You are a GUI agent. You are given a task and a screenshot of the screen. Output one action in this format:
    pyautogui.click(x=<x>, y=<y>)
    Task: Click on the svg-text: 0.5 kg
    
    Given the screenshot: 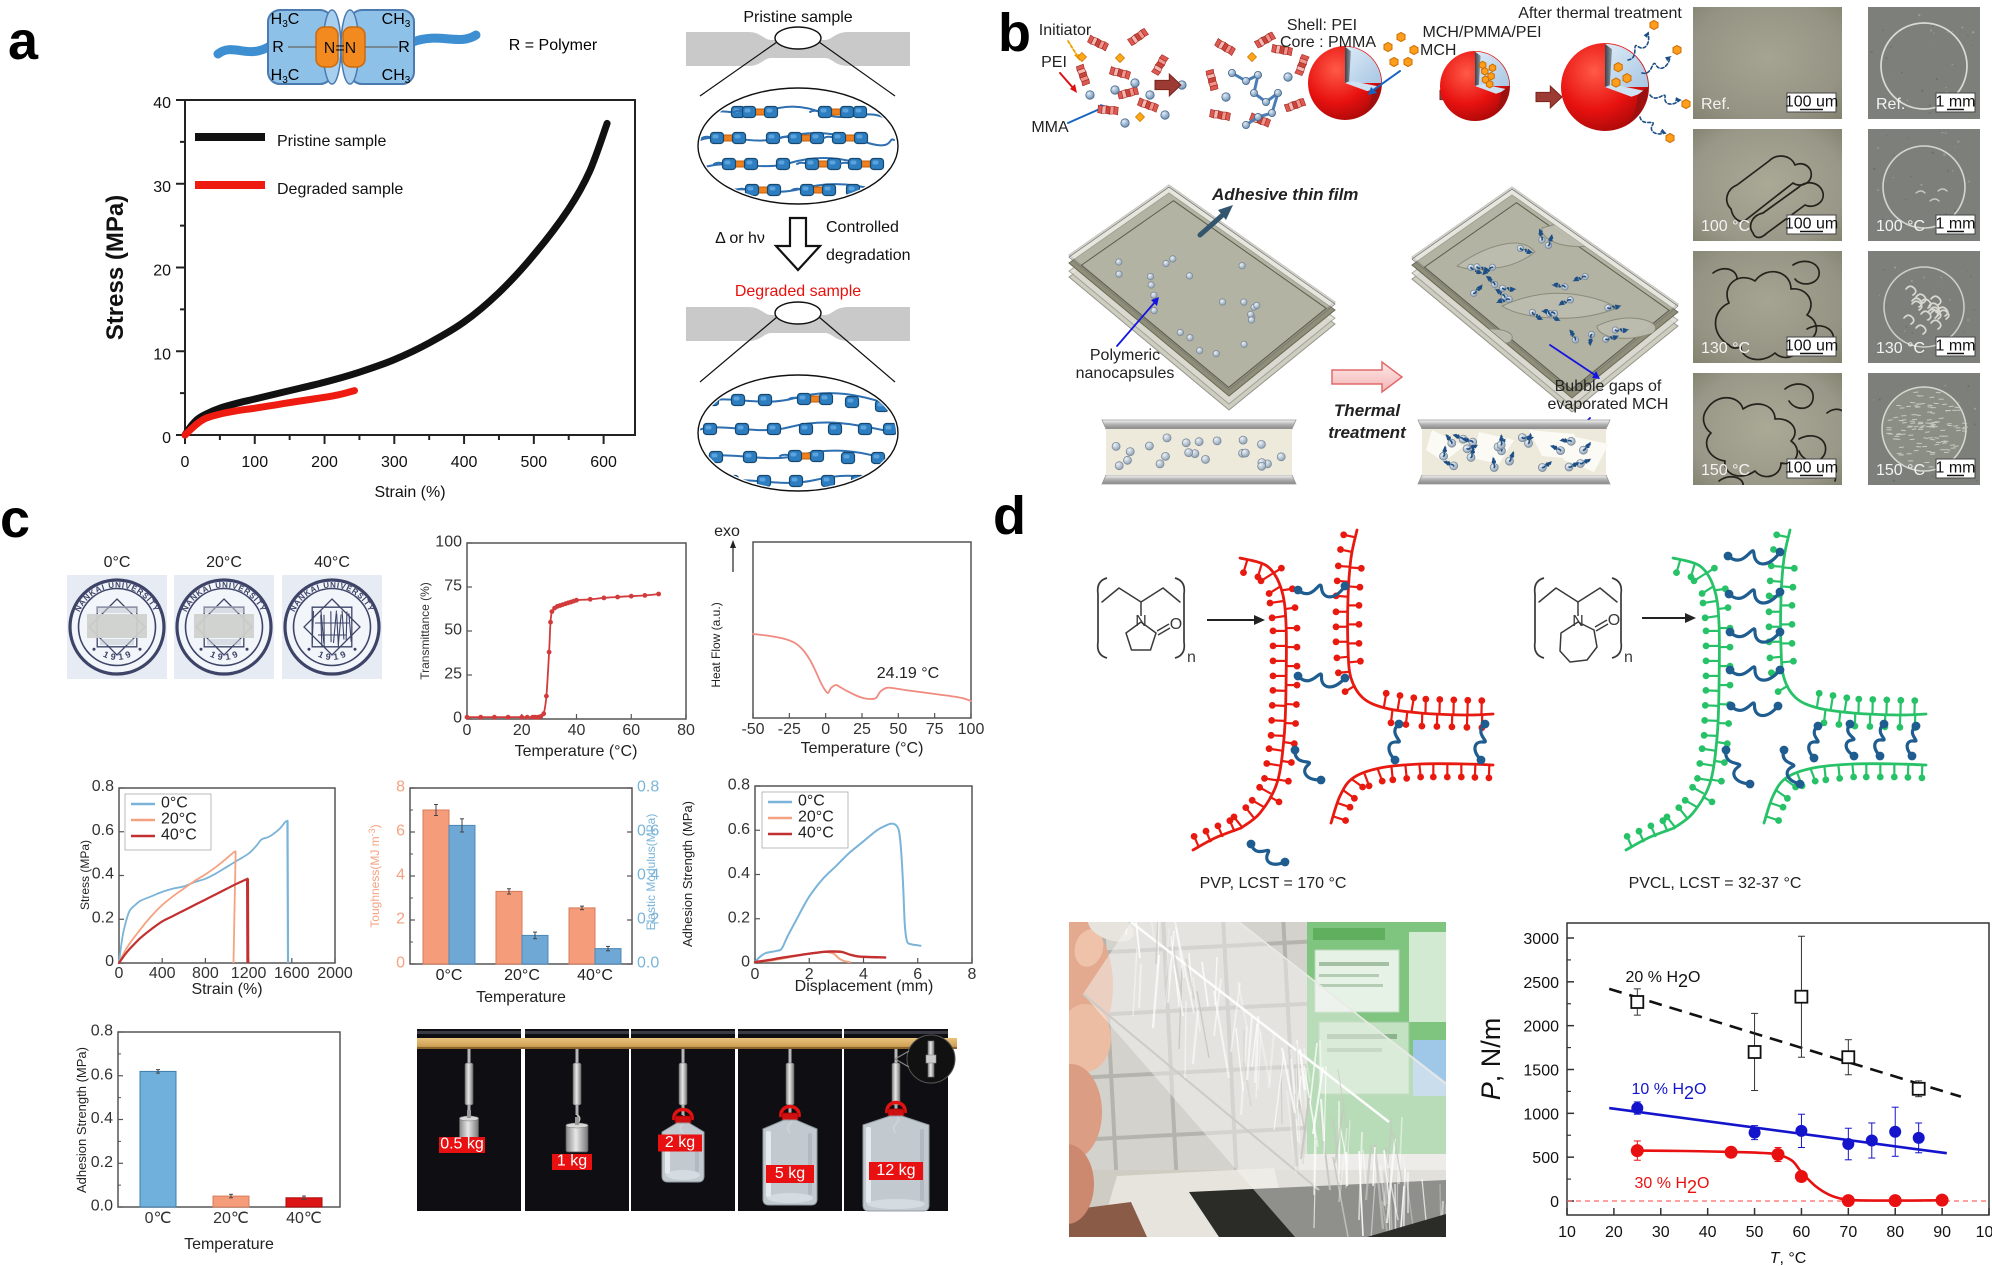 What is the action you would take?
    pyautogui.click(x=462, y=1144)
    